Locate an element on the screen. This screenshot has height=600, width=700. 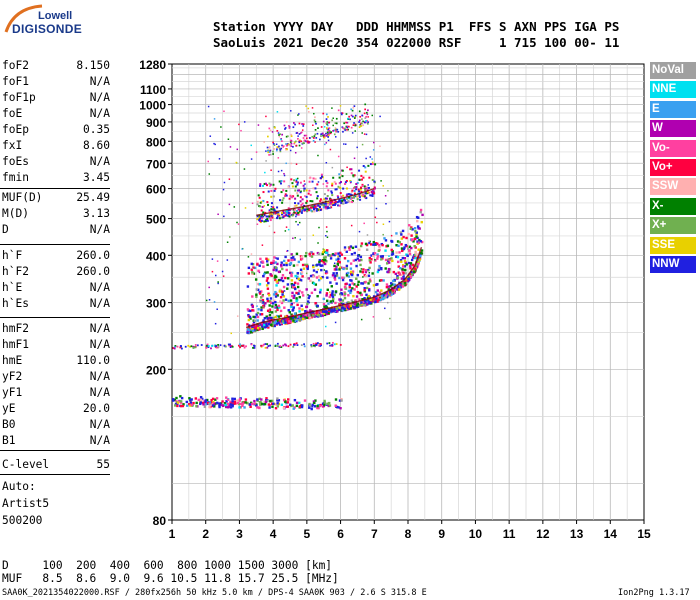
y-tick-label: 200 is located at coordinates (156, 370).